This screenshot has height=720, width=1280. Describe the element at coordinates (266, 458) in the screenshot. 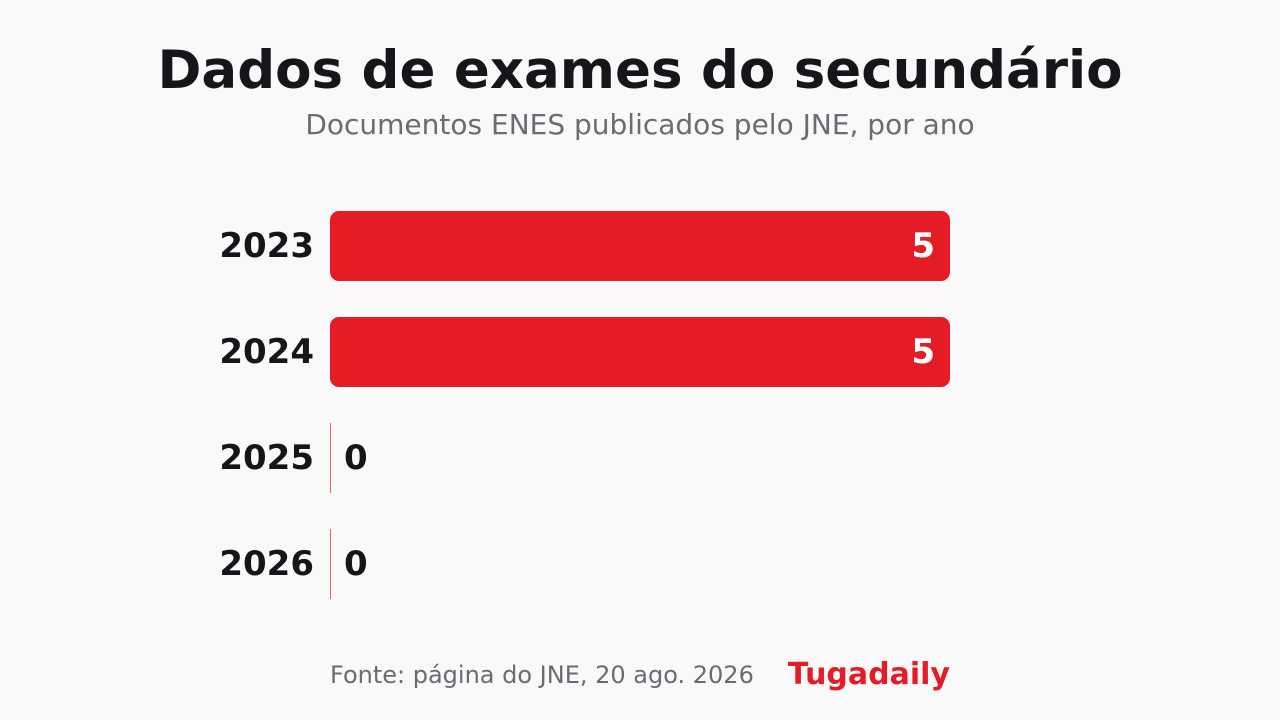

I see `category-label-2025: 2025` at that location.